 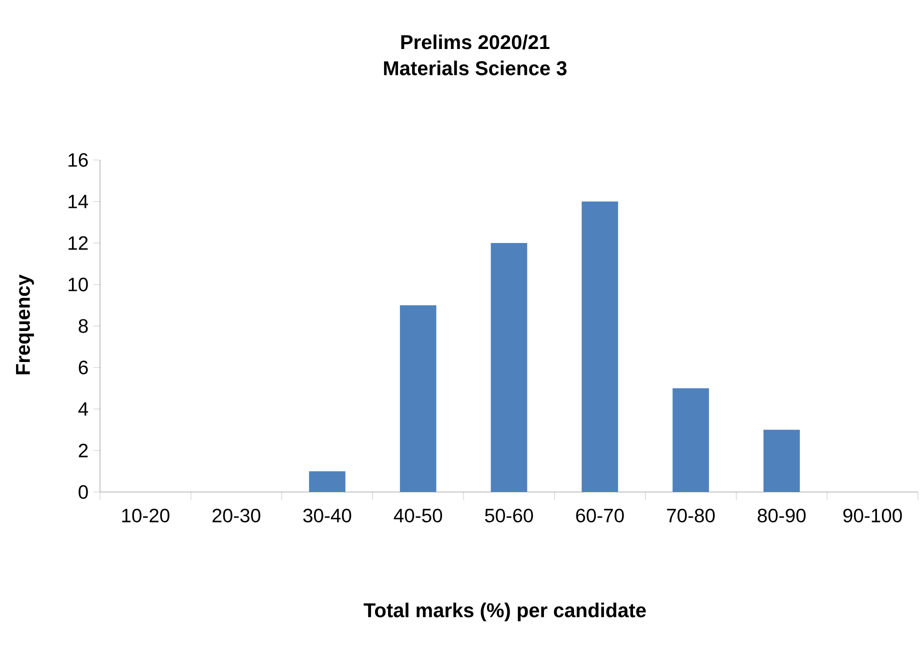 What do you see at coordinates (600, 515) in the screenshot?
I see `x-tick-label: 60-70` at bounding box center [600, 515].